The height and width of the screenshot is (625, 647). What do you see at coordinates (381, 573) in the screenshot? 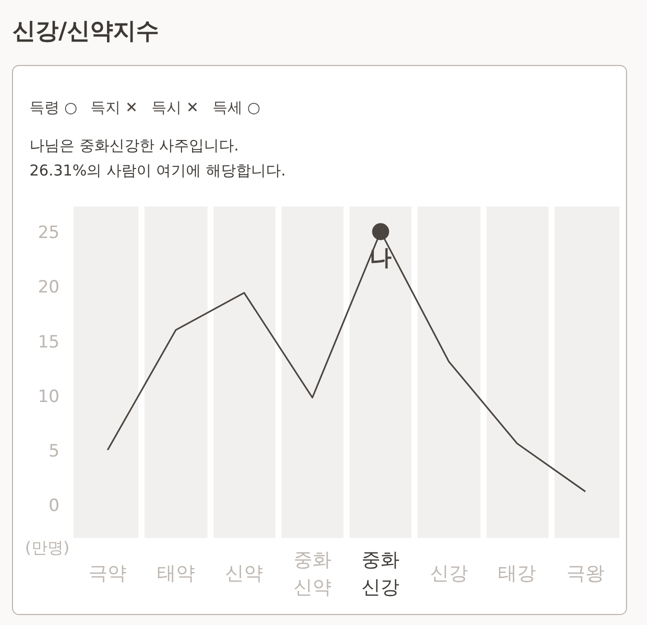
I see `x-tick-label: 중화신강` at bounding box center [381, 573].